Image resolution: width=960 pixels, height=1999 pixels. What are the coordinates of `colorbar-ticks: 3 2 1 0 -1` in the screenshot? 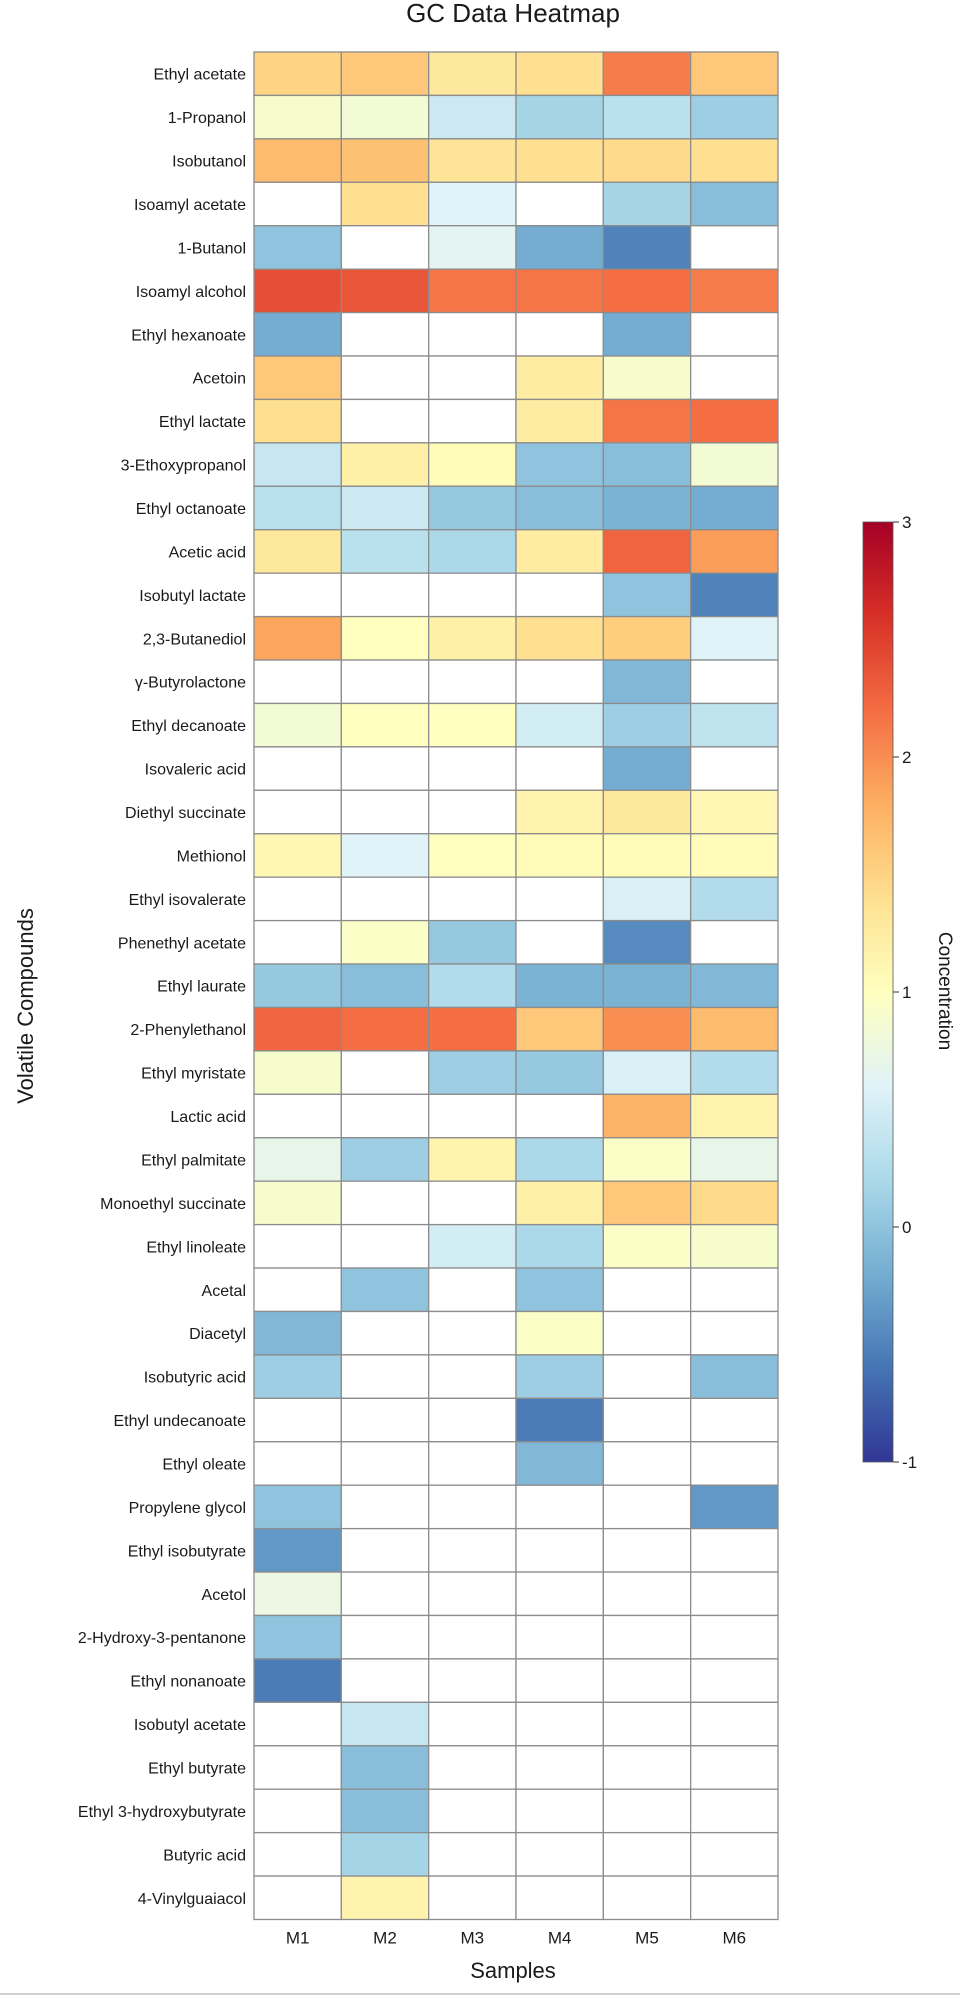 It's located at (905, 992).